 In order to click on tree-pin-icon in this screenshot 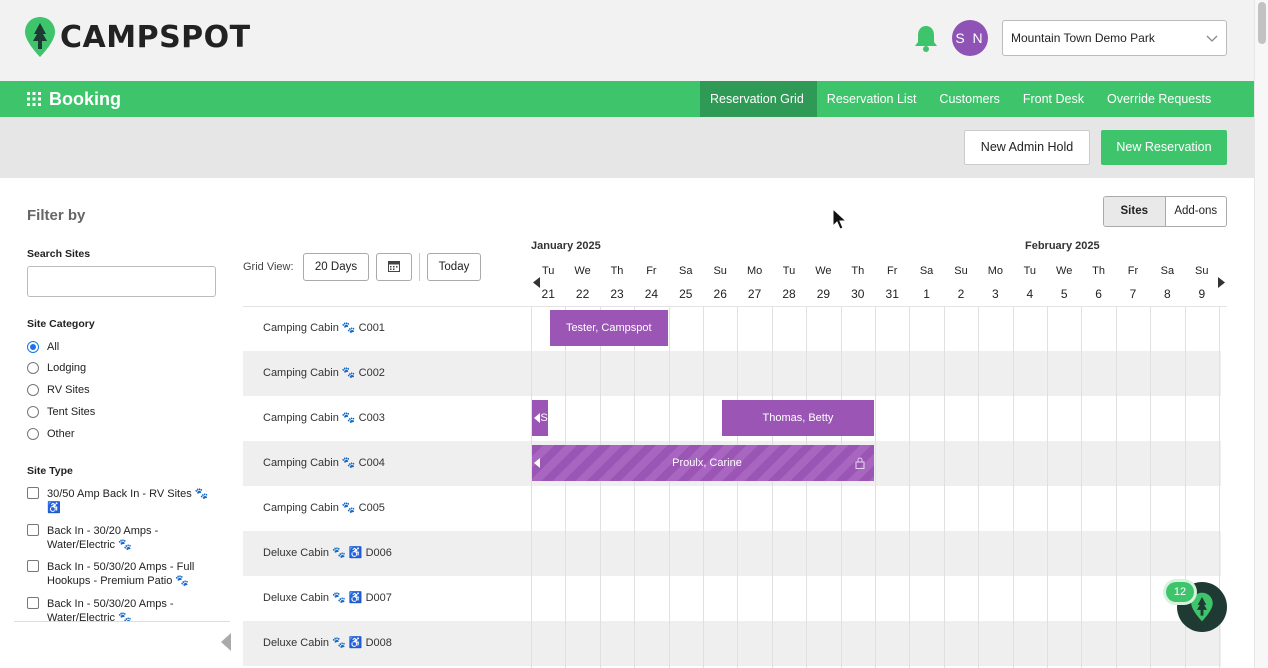, I will do `click(1202, 607)`.